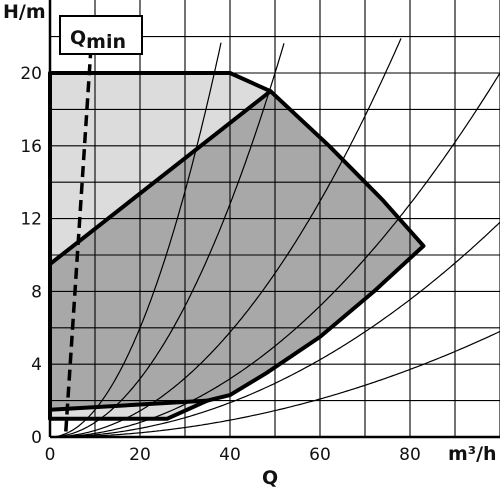  I want to click on y-tick-label-16: 16, so click(31, 147).